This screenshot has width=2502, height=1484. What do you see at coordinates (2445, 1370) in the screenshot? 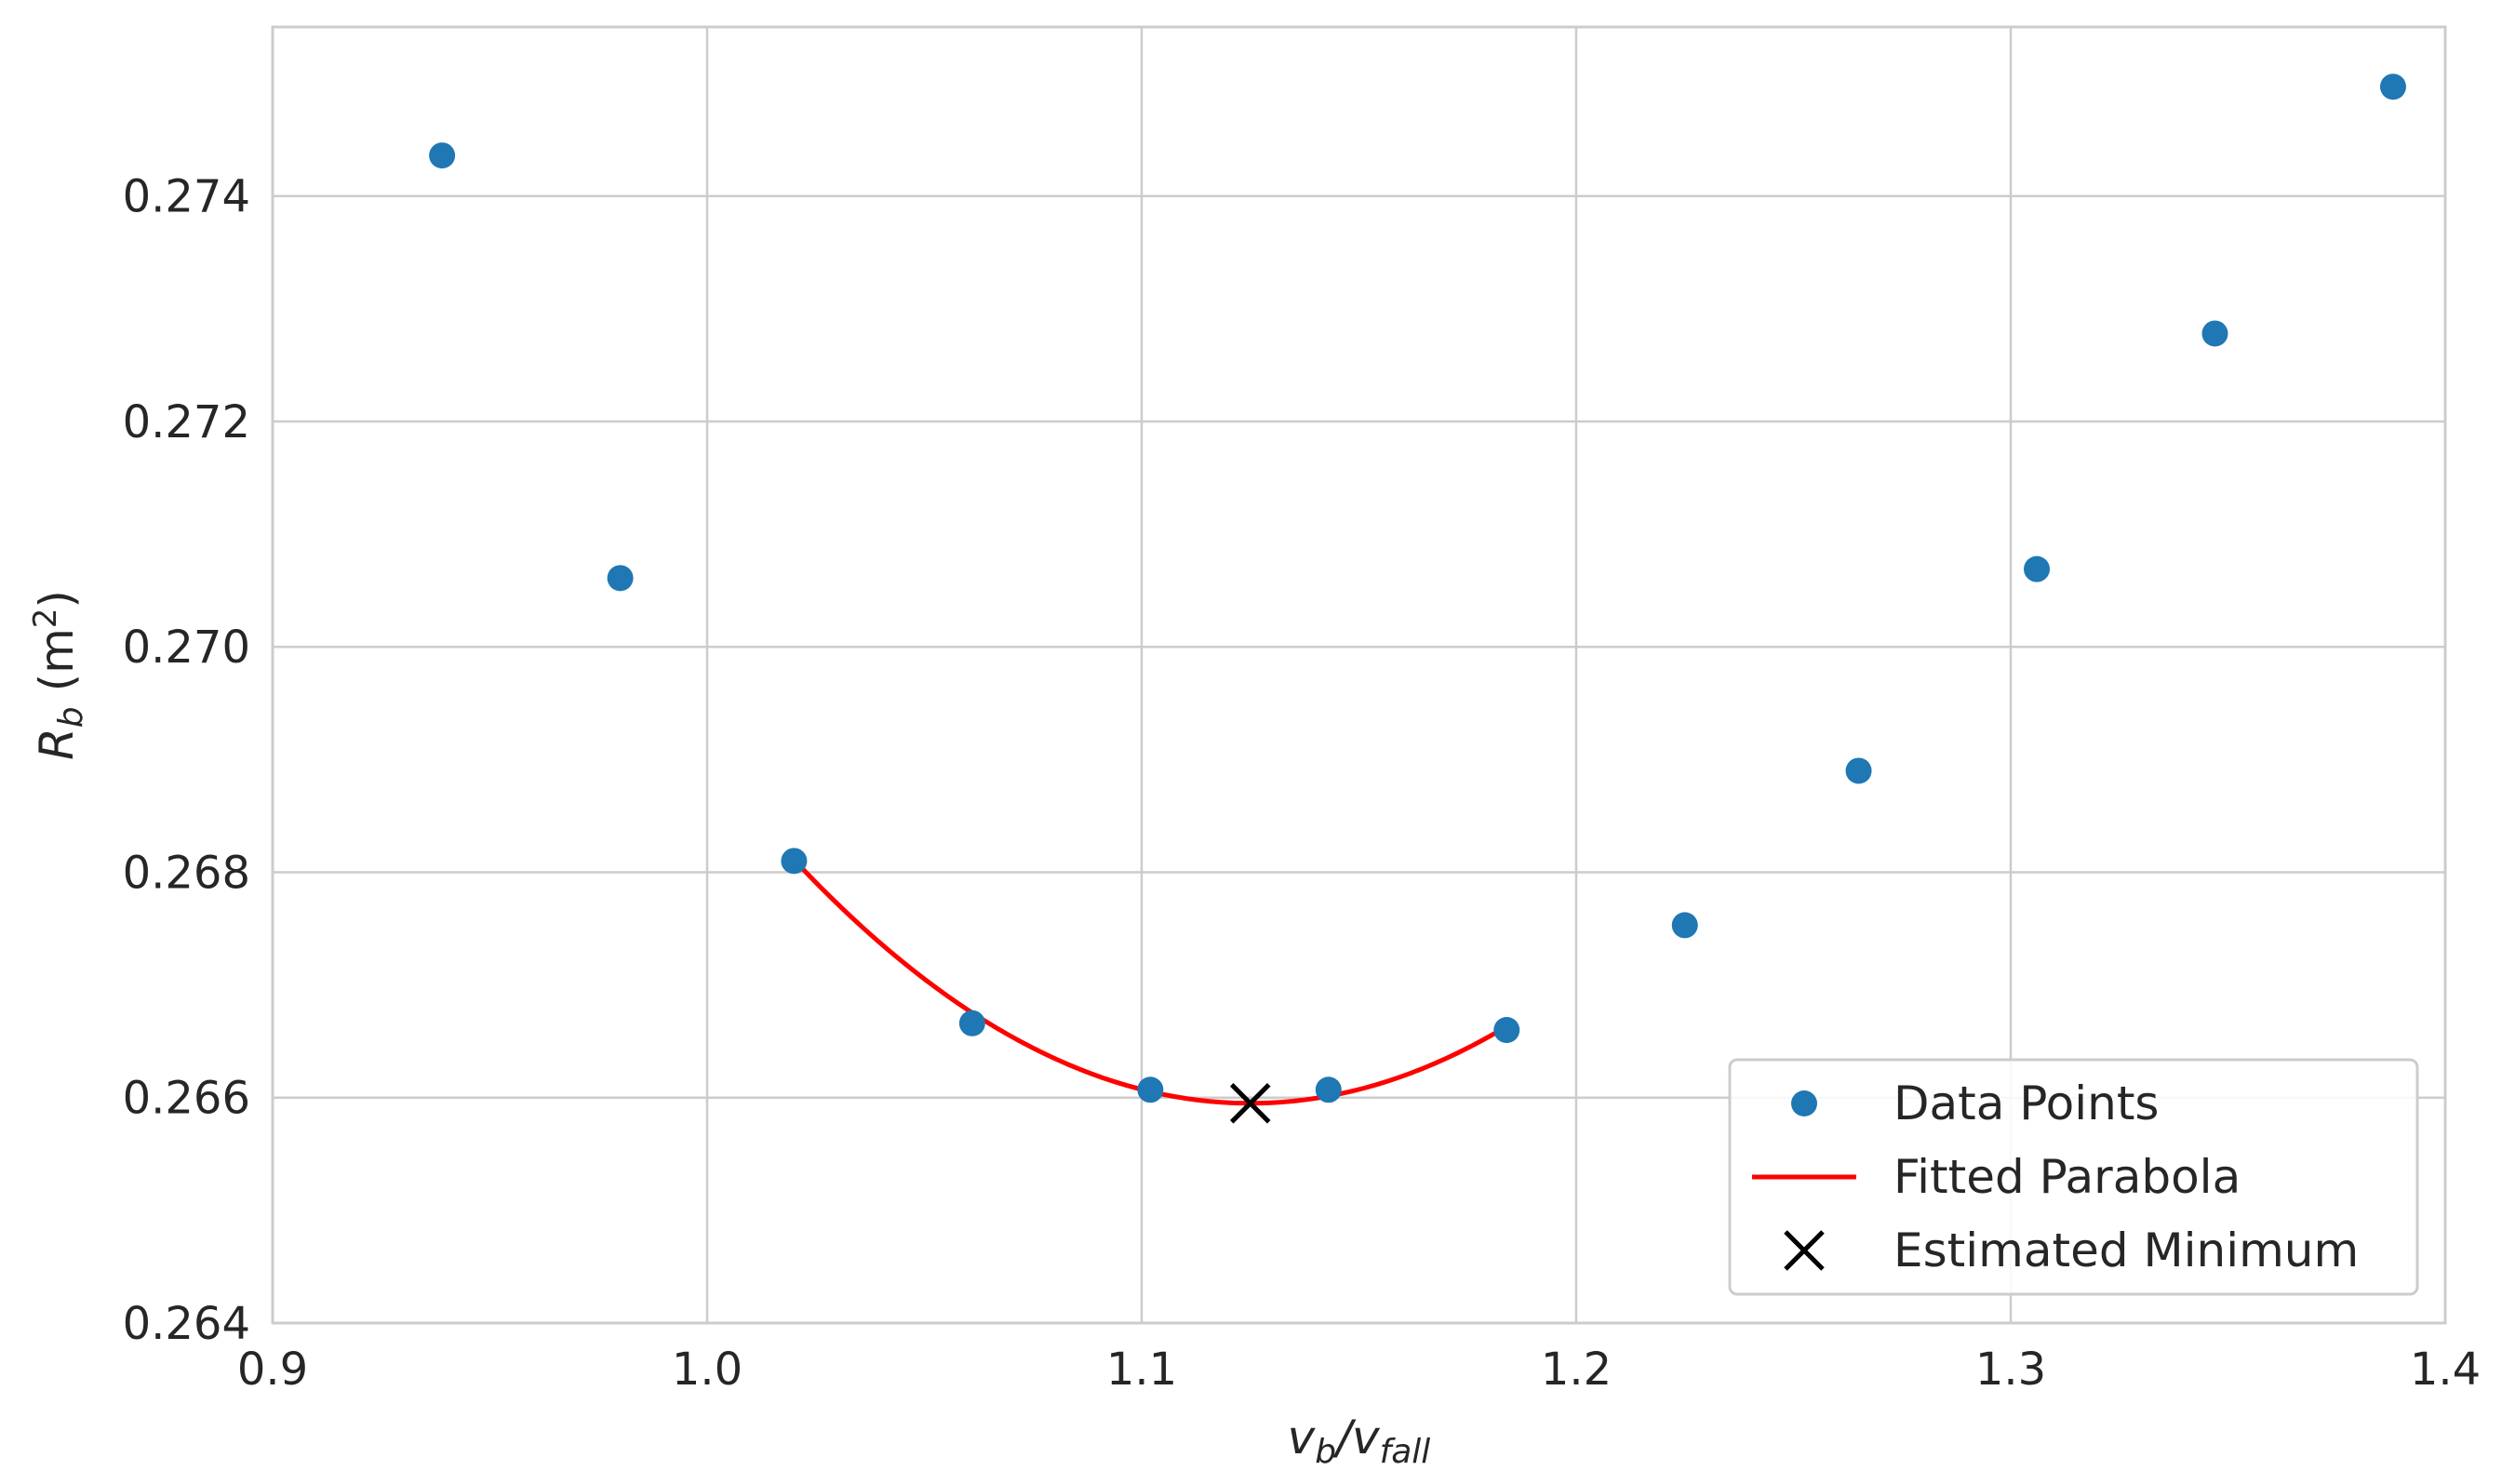
I see `x-tick-label: 1.4` at bounding box center [2445, 1370].